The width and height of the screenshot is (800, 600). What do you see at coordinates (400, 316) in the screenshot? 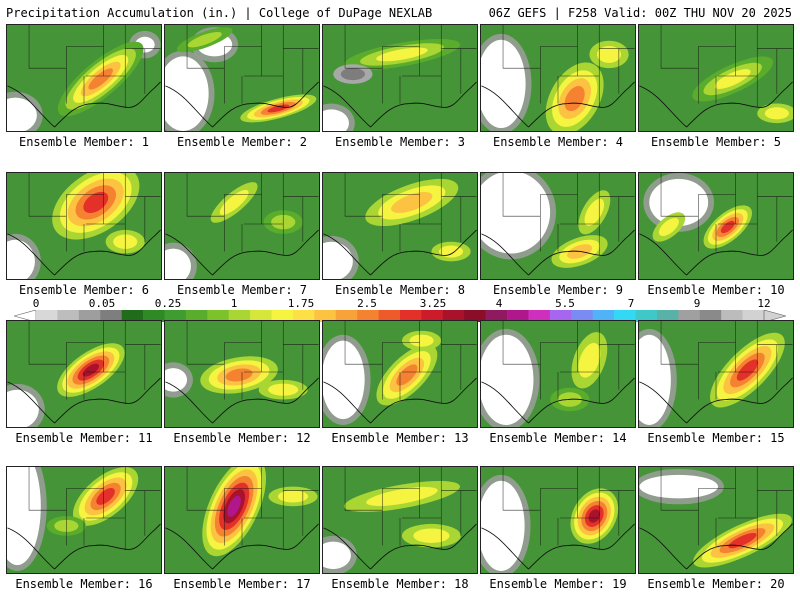
I see `colorbar-strip` at bounding box center [400, 316].